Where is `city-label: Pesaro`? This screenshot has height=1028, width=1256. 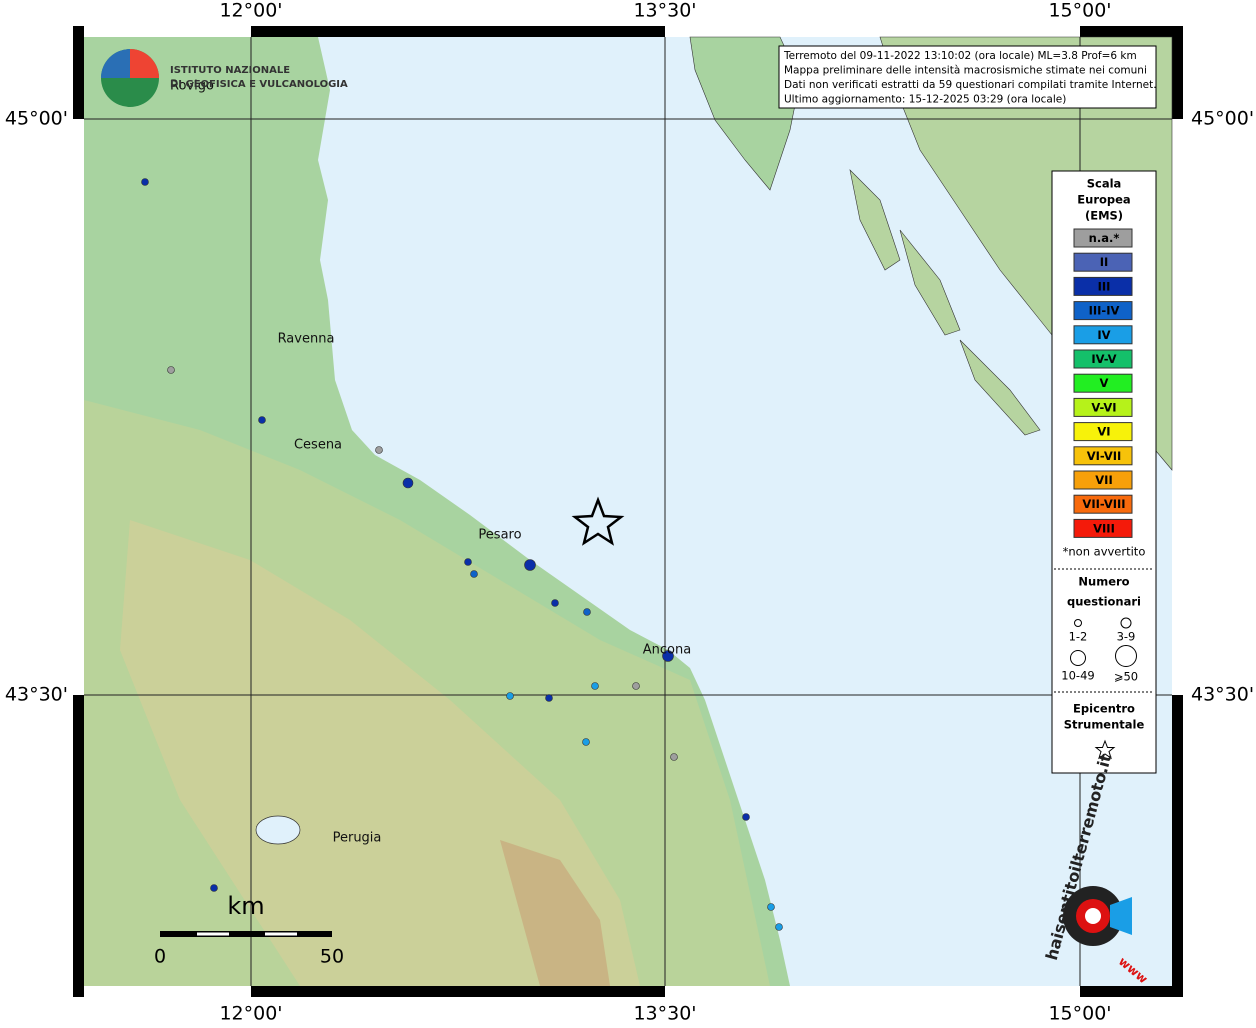 city-label: Pesaro is located at coordinates (499, 535).